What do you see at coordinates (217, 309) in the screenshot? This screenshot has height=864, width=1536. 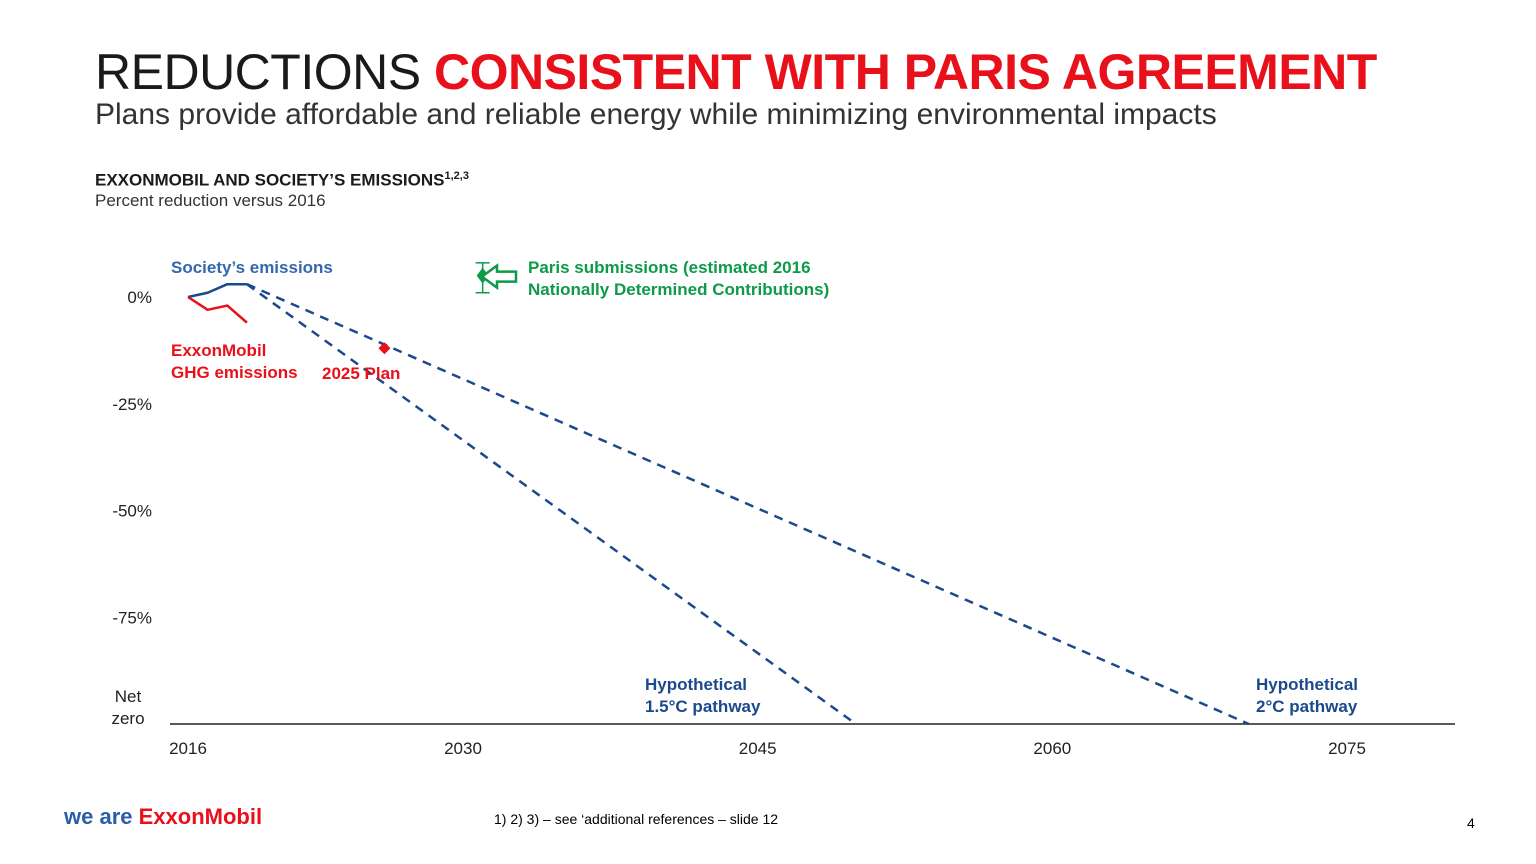 I see `series-line-exxonmobil` at bounding box center [217, 309].